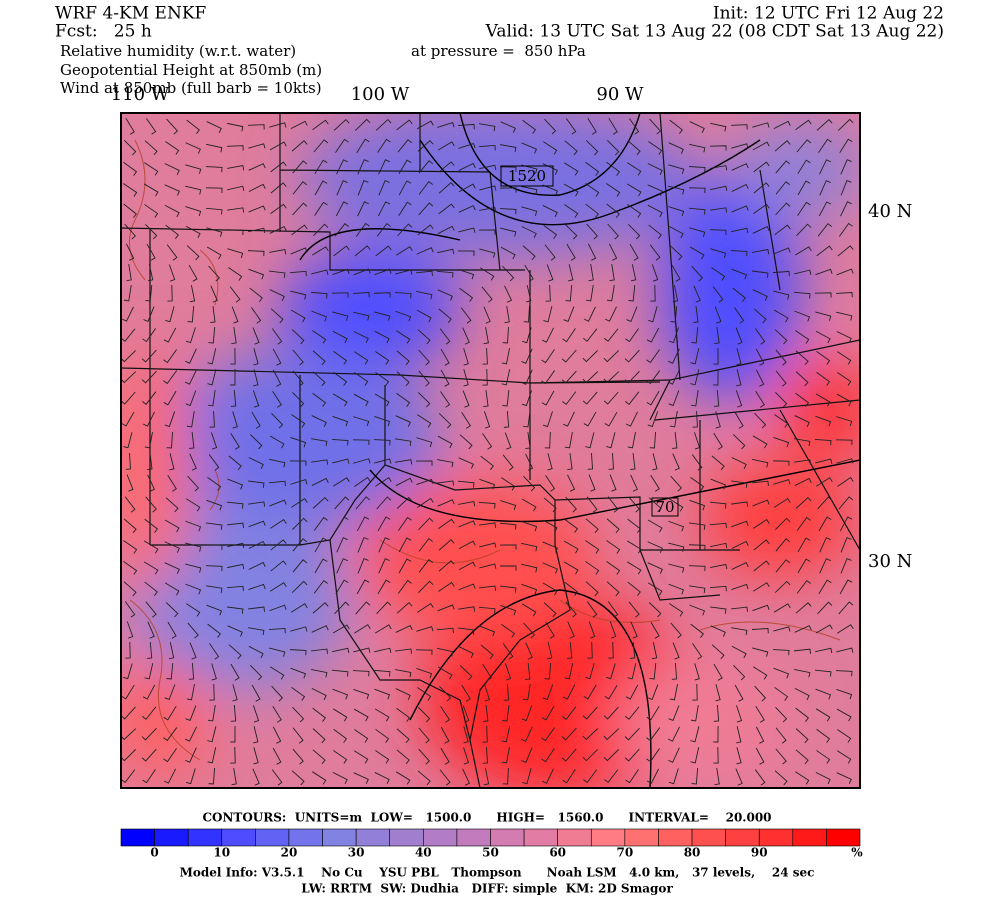 This screenshot has height=900, width=1000. I want to click on colorbar-label: 80, so click(692, 853).